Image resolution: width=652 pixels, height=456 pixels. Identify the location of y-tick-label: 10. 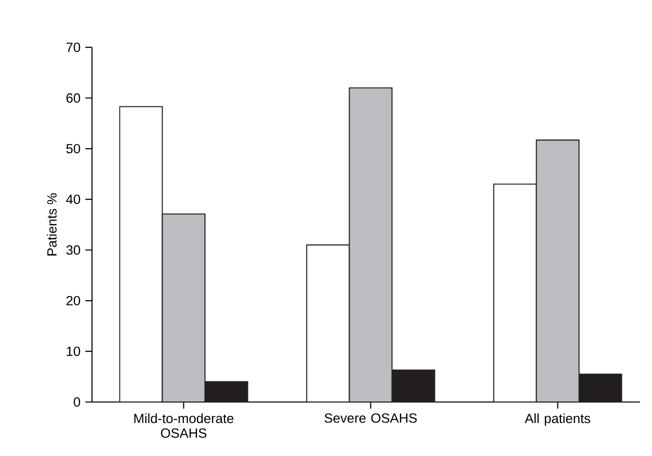
(73, 351).